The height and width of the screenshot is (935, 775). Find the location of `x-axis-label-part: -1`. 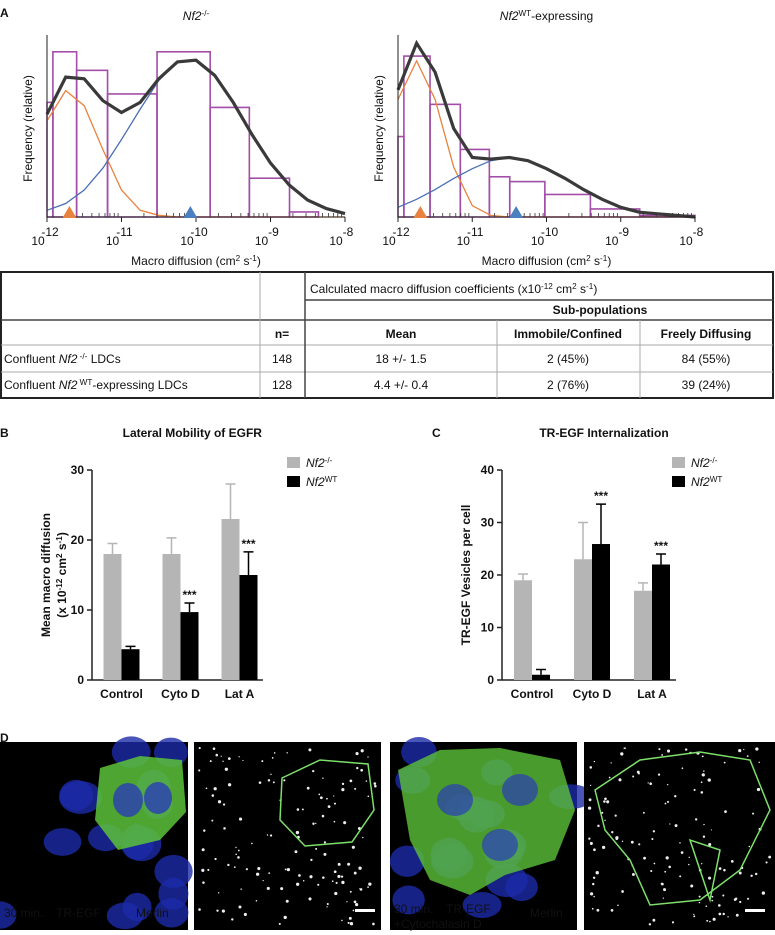

x-axis-label-part: -1 is located at coordinates (604, 258).